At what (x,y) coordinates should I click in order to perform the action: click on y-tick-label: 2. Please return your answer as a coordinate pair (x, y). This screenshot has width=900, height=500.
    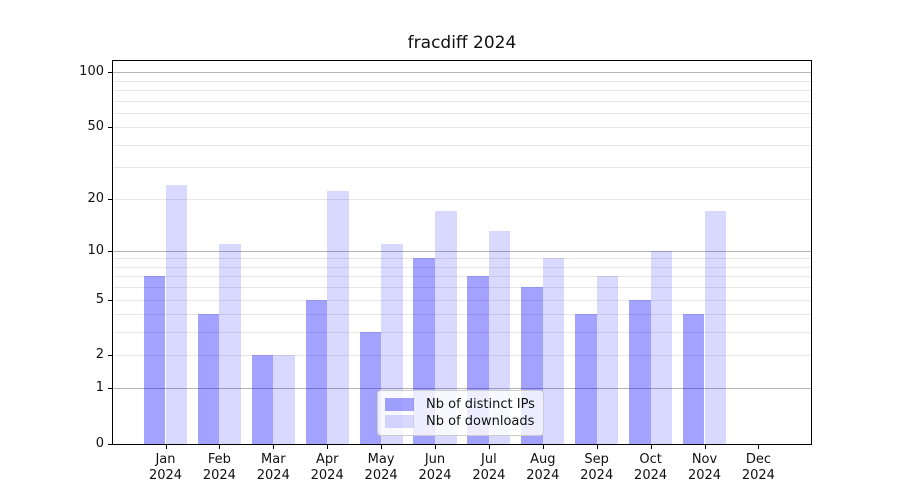
    Looking at the image, I should click on (99, 355).